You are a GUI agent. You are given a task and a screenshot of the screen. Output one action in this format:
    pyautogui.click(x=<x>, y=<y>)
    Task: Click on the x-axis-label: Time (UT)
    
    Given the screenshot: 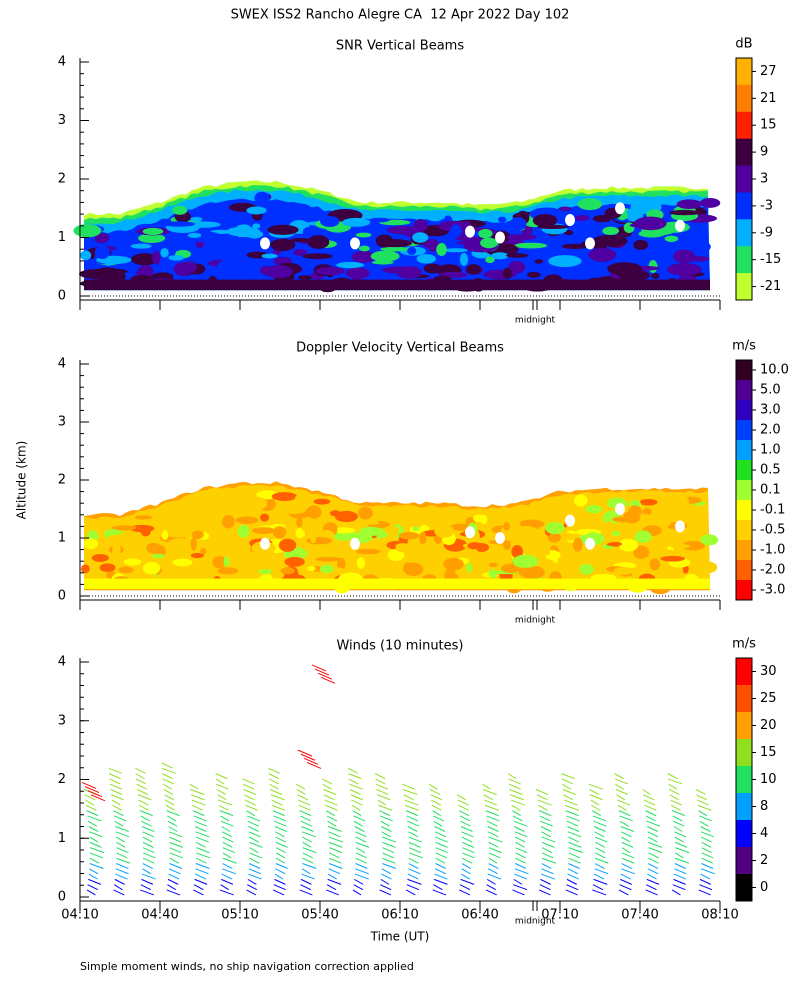 What is the action you would take?
    pyautogui.click(x=400, y=937)
    